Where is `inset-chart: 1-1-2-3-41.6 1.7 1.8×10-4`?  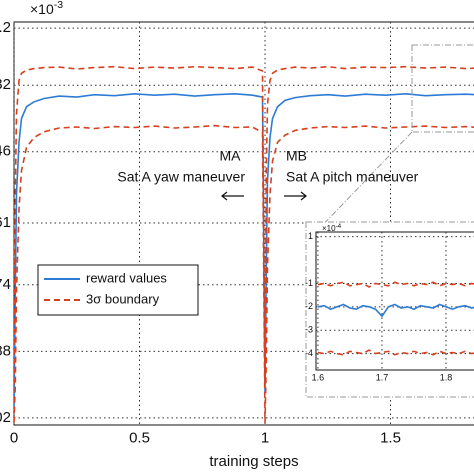 inset-chart: 1-1-2-3-41.6 1.7 1.8×10-4 is located at coordinates (389, 302).